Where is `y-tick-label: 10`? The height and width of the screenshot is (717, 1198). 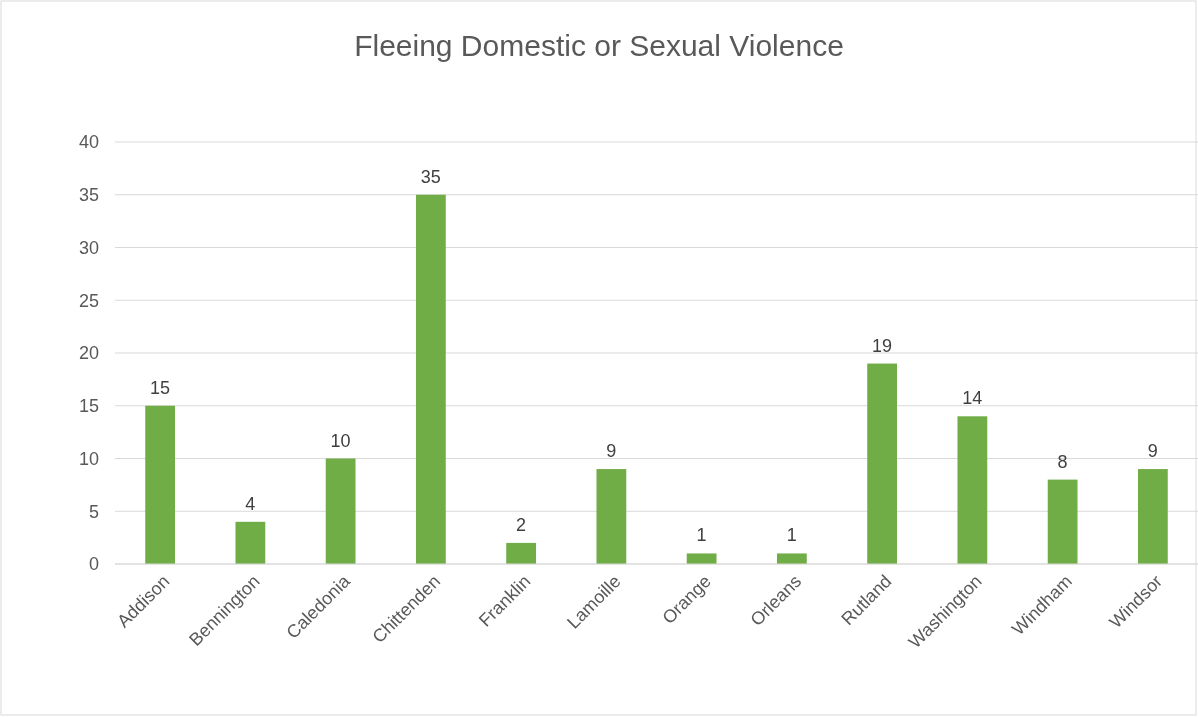 y-tick-label: 10 is located at coordinates (88, 458).